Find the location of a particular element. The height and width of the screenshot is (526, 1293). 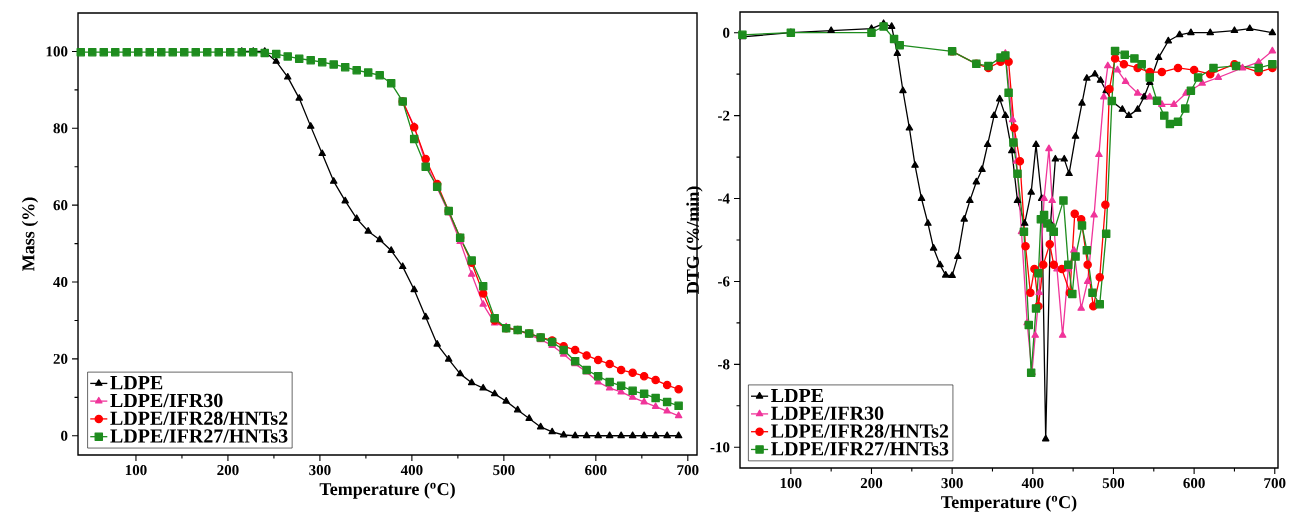

y-tick-label: 20 is located at coordinates (60, 358).